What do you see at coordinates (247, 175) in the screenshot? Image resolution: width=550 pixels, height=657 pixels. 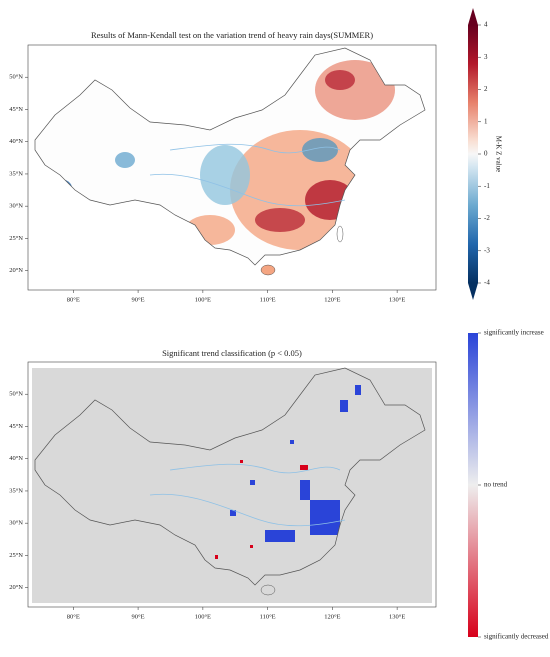 I see `rivers` at bounding box center [247, 175].